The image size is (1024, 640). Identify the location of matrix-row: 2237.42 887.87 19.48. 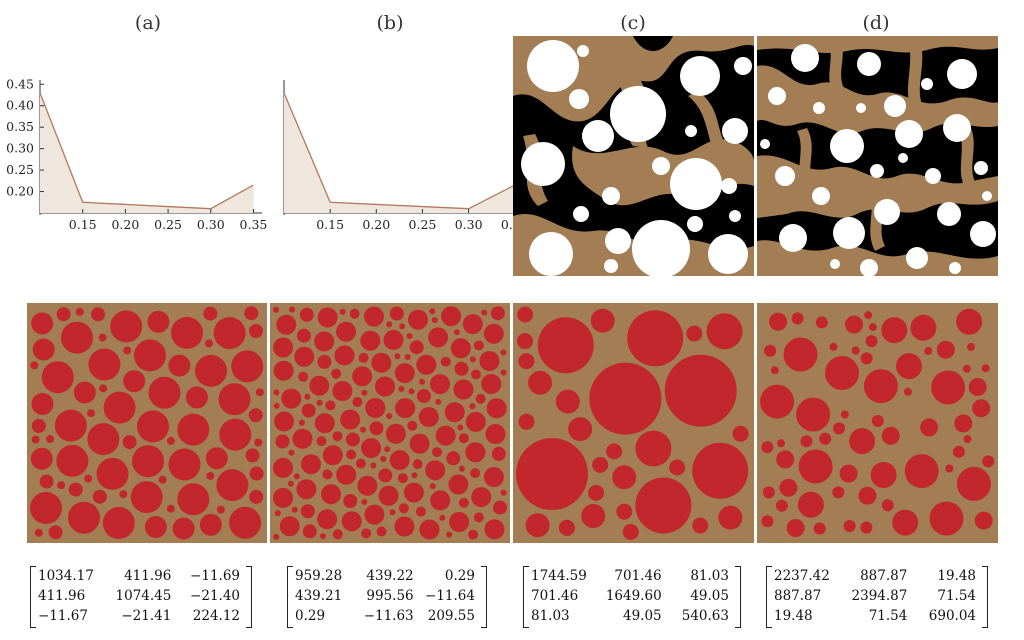
(877, 576).